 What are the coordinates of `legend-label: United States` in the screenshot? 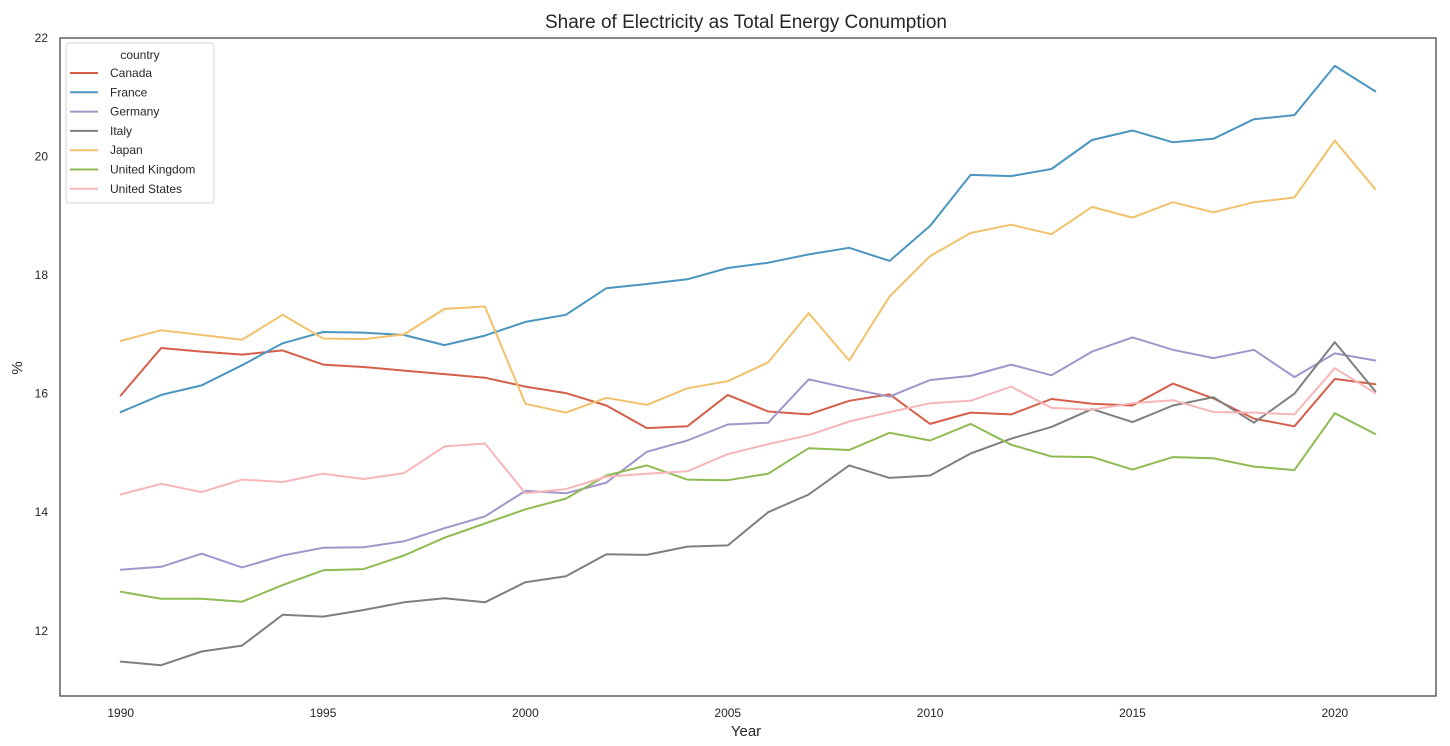 It's located at (146, 189).